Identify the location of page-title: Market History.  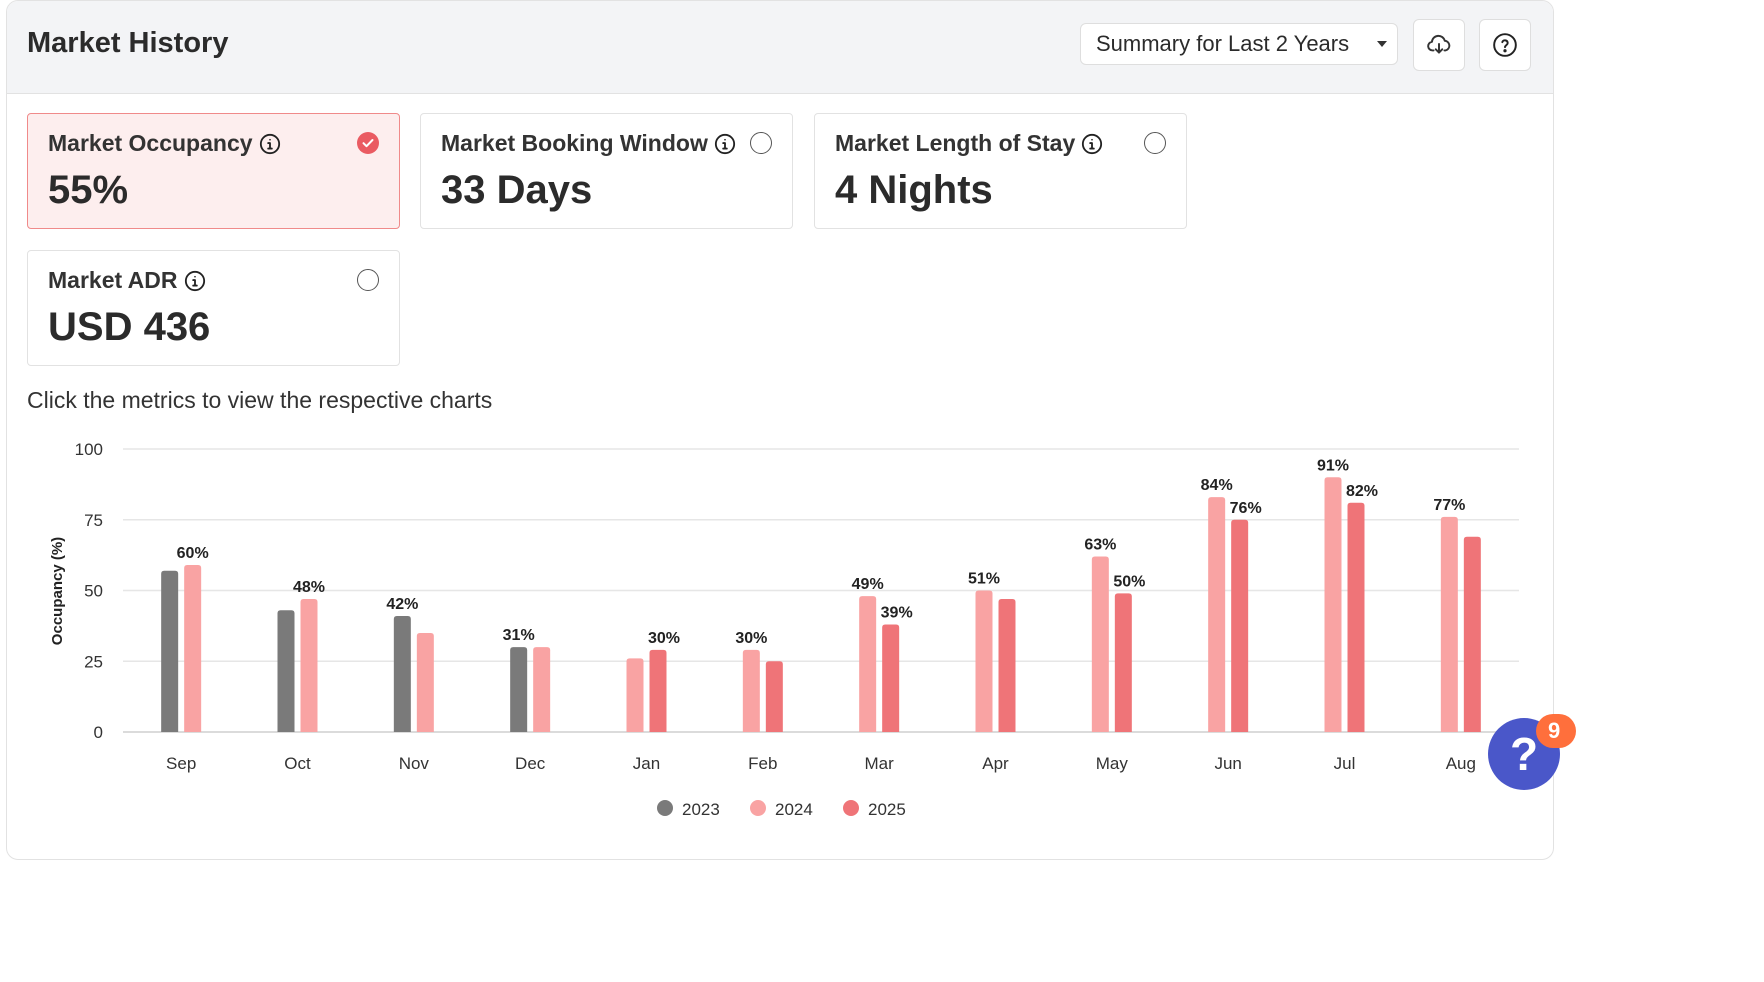
(128, 43).